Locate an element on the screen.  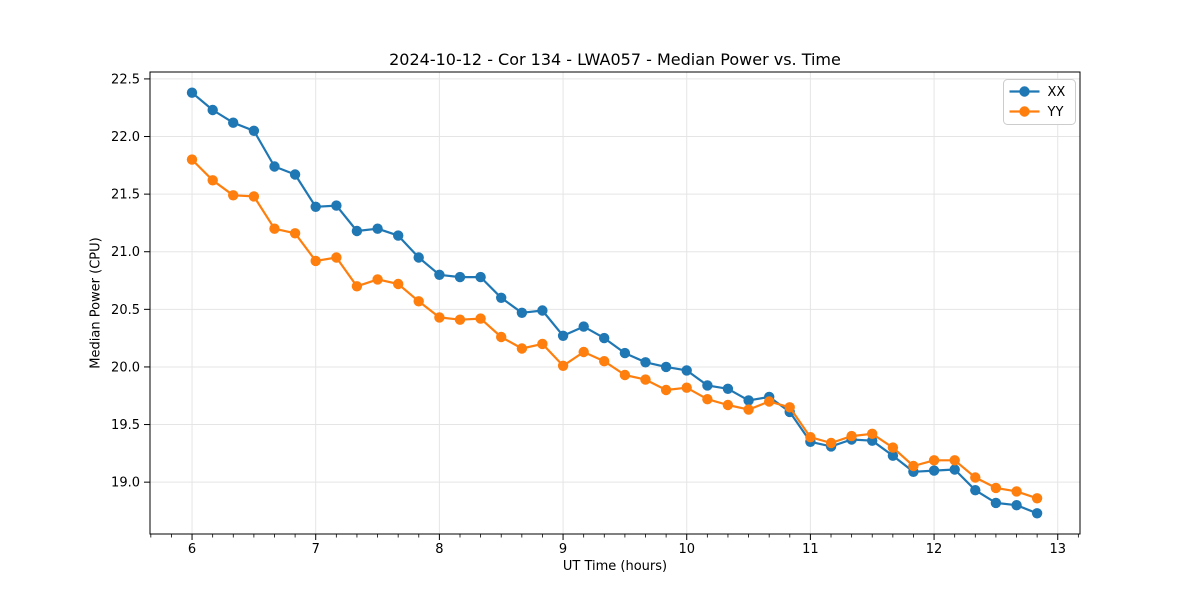
x-tick-label: 6 is located at coordinates (192, 549).